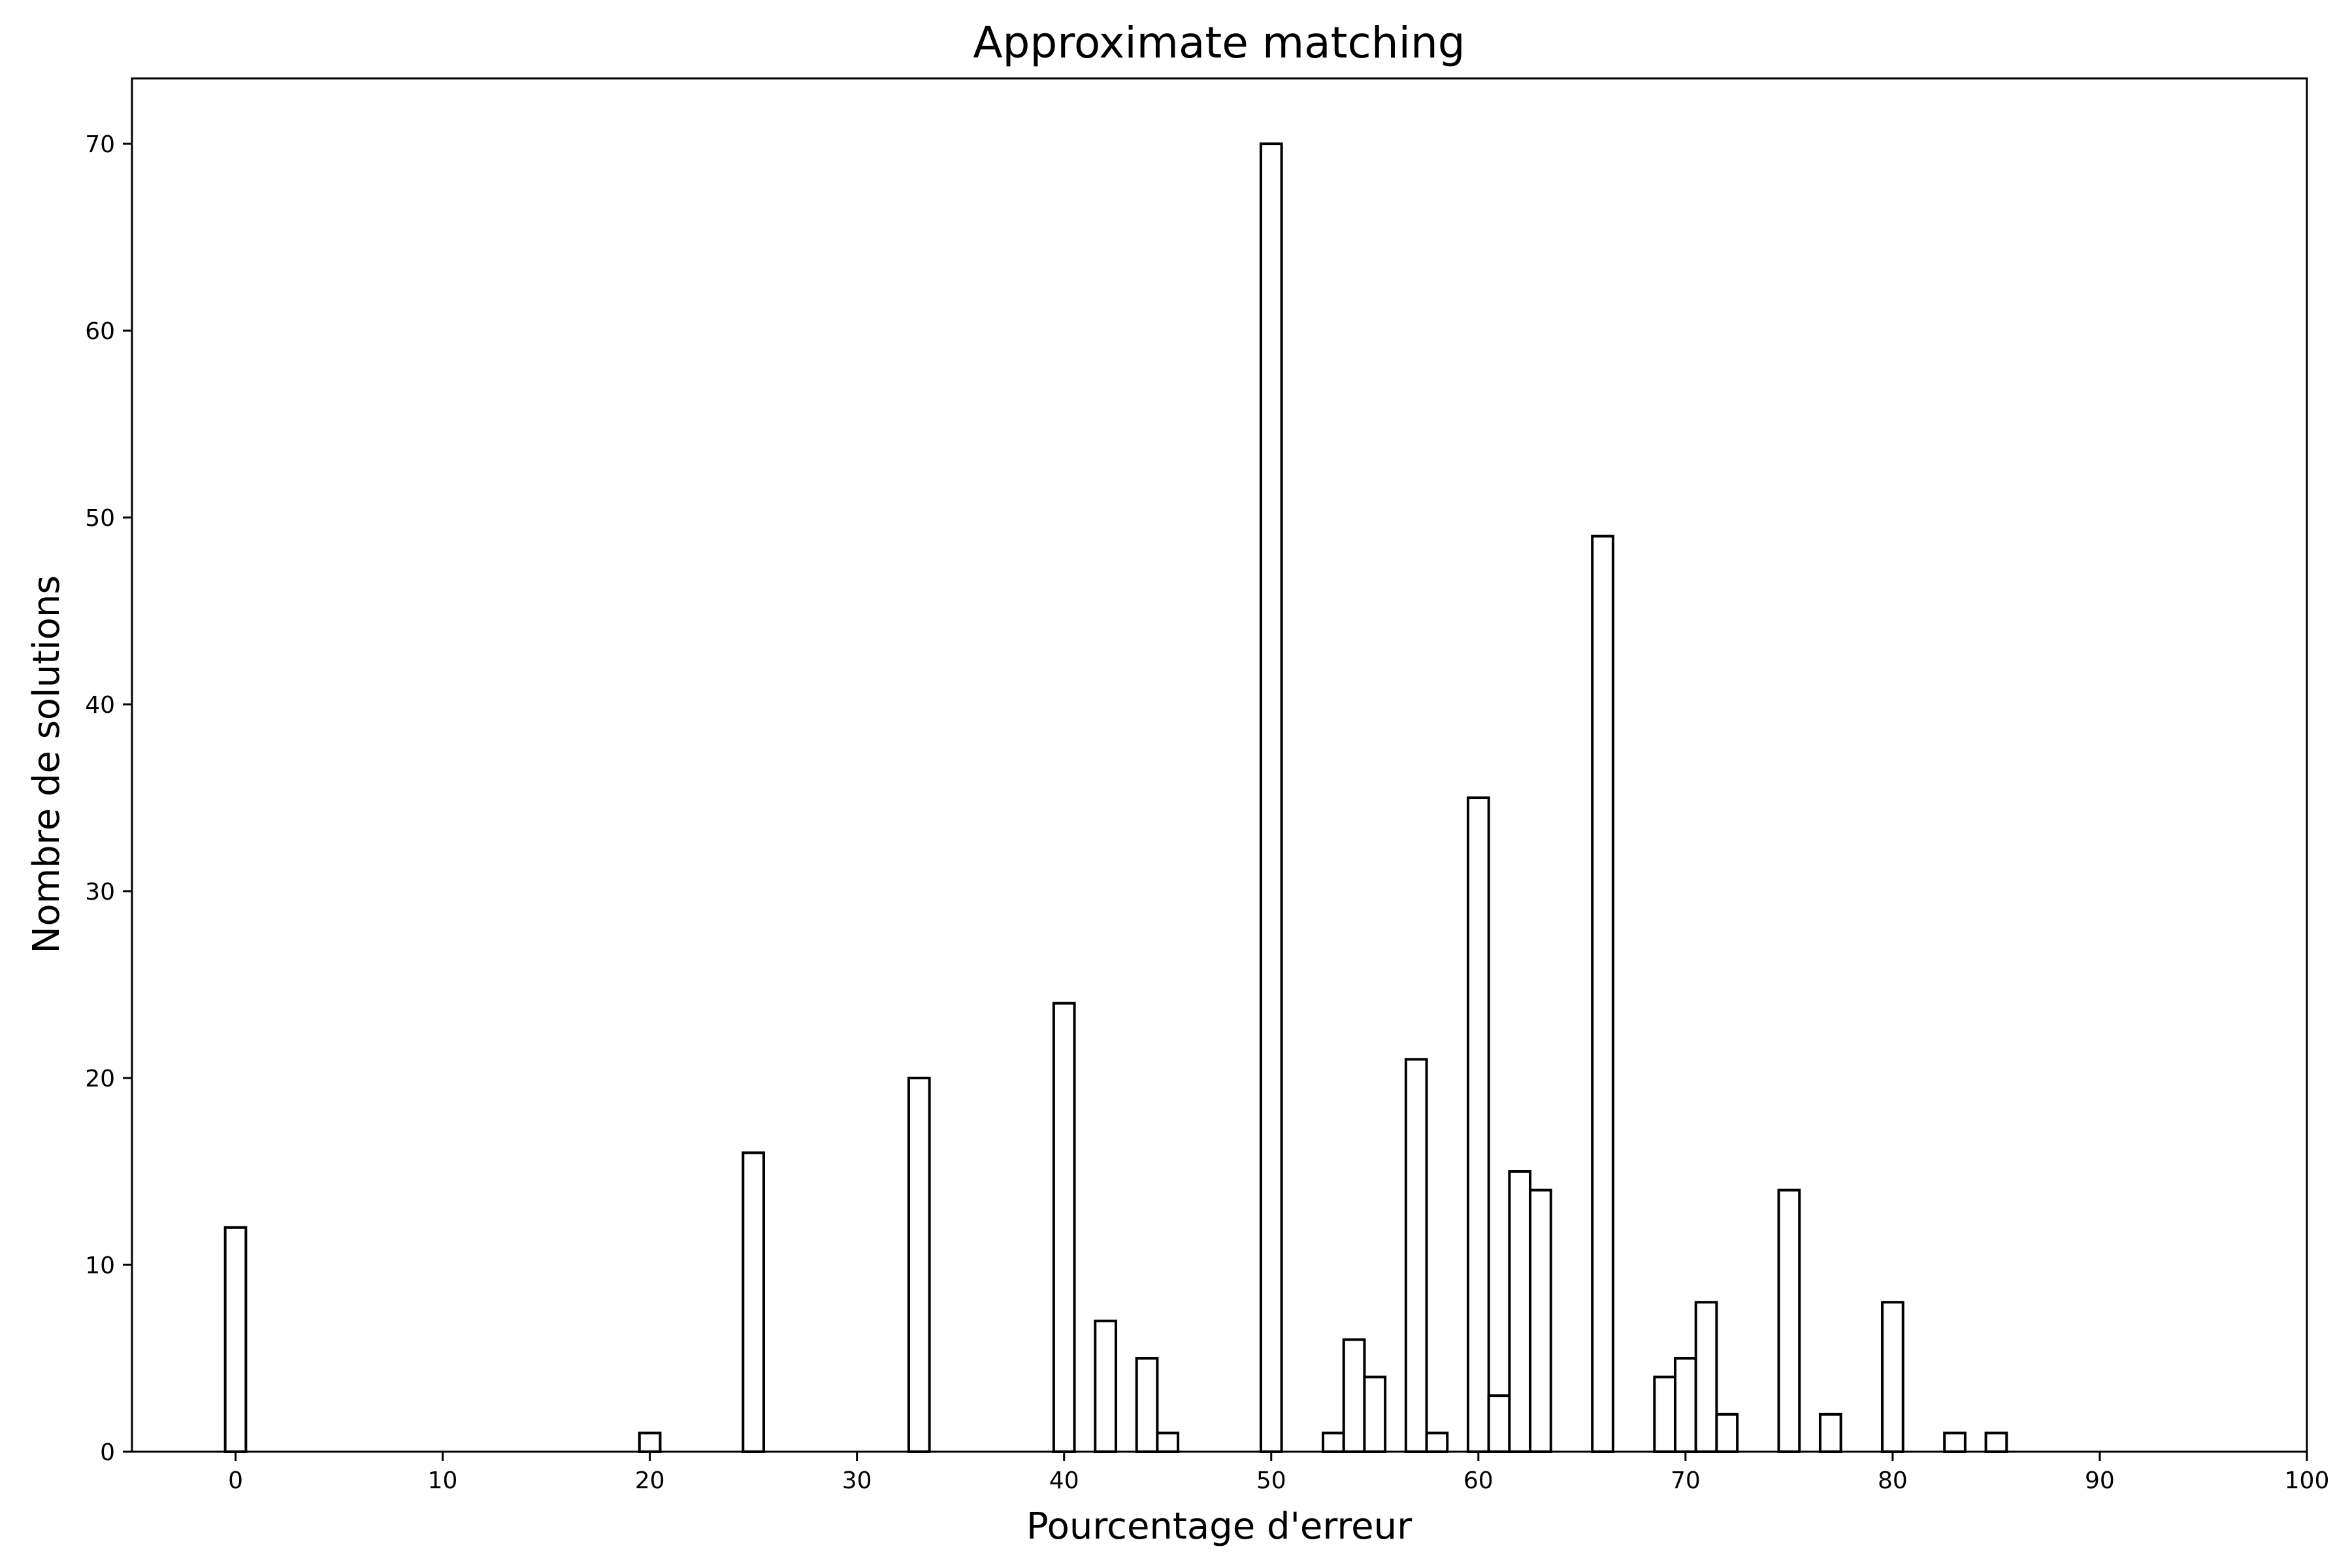 Image resolution: width=2352 pixels, height=1568 pixels. Describe the element at coordinates (1893, 1480) in the screenshot. I see `x-tick-label: 80` at that location.